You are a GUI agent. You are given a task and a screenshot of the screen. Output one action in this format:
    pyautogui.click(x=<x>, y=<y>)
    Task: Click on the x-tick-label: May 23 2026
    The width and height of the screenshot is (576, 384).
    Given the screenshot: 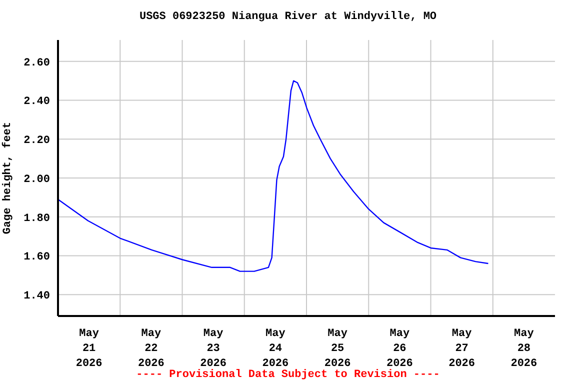 What is the action you would take?
    pyautogui.click(x=213, y=349)
    